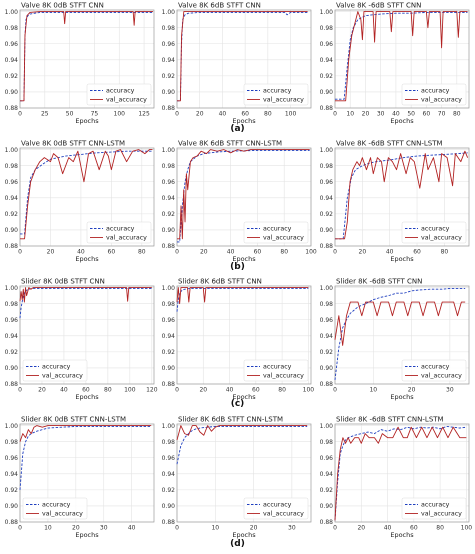 The image size is (475, 554). Describe the element at coordinates (411, 114) in the screenshot. I see `x-tick-label: 50` at that location.